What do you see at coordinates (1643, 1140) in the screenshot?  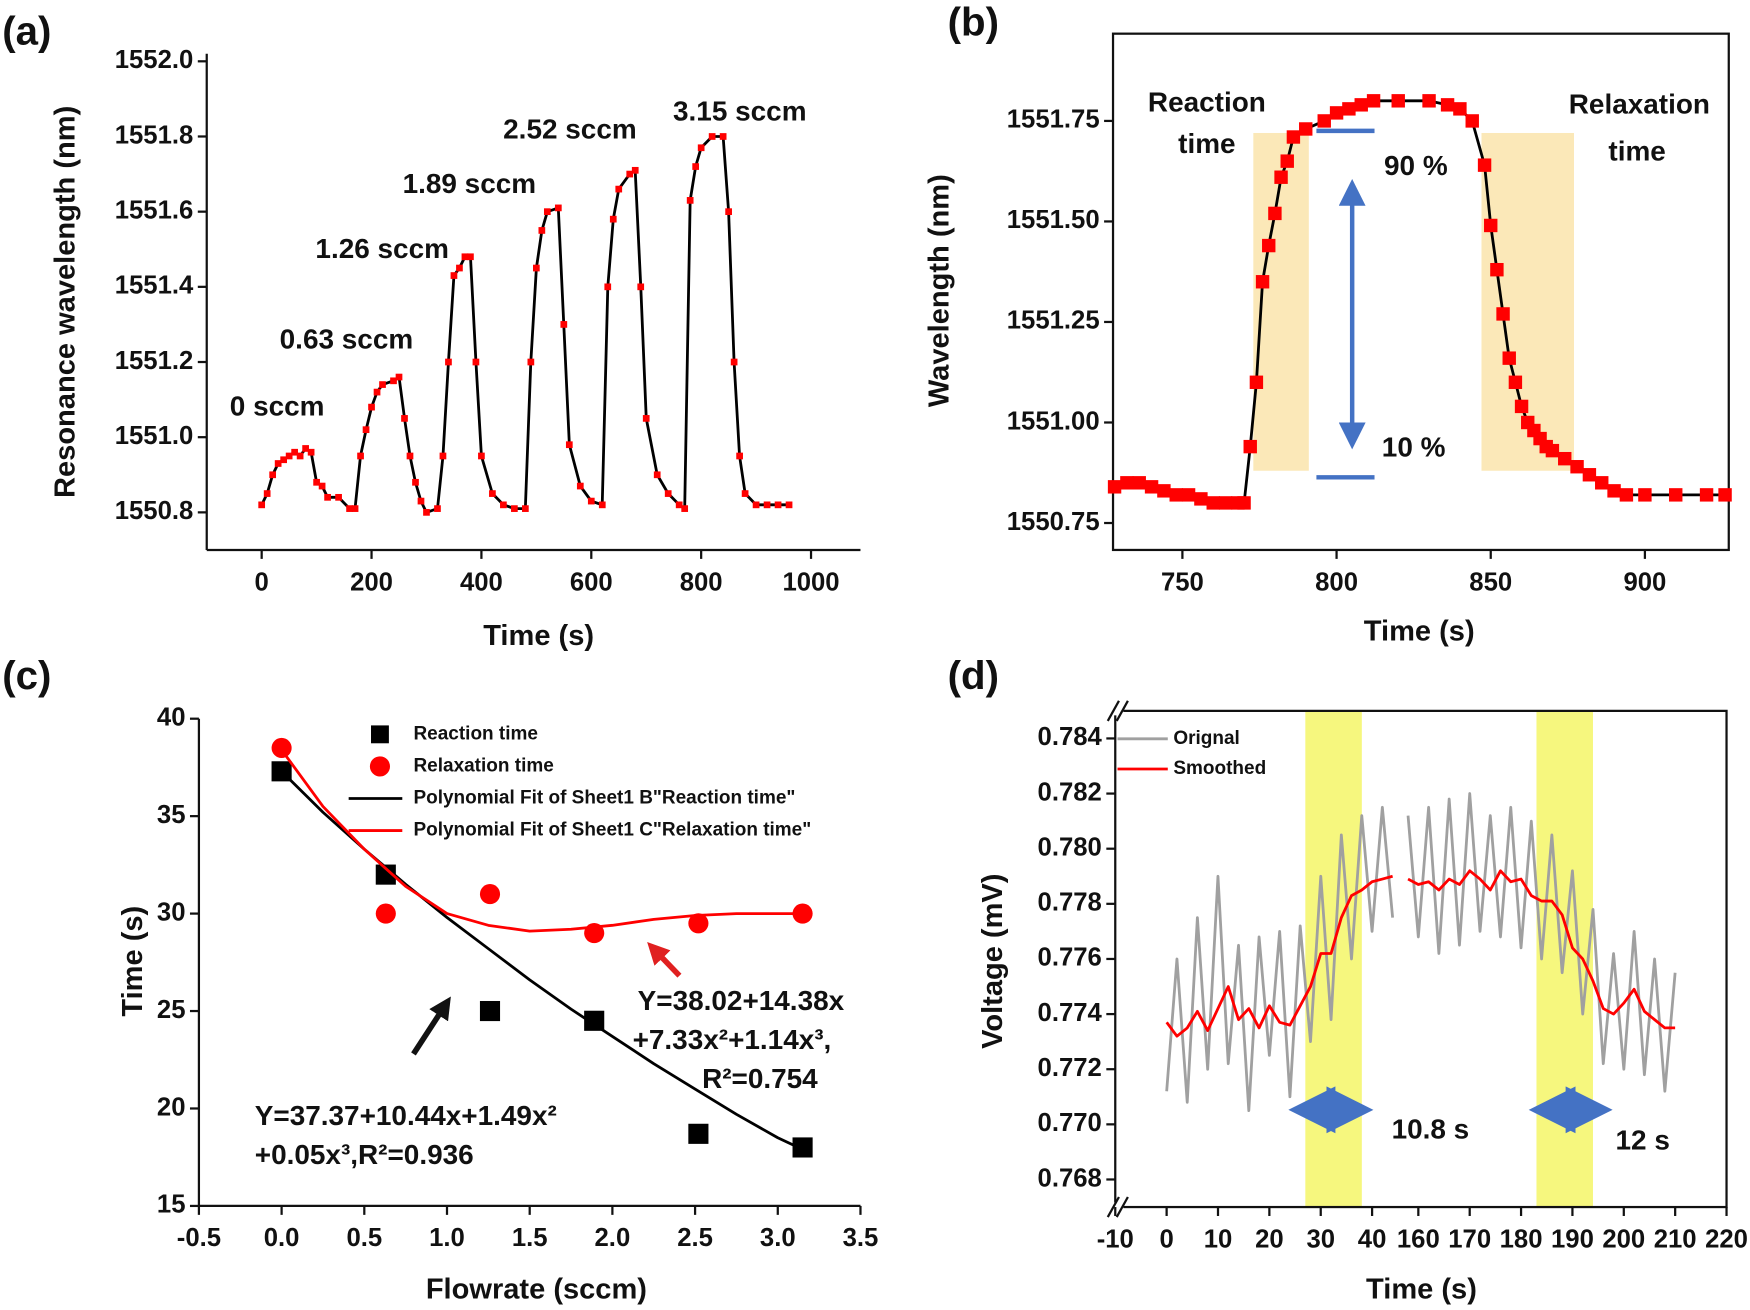 I see `annotation: 12 s` at bounding box center [1643, 1140].